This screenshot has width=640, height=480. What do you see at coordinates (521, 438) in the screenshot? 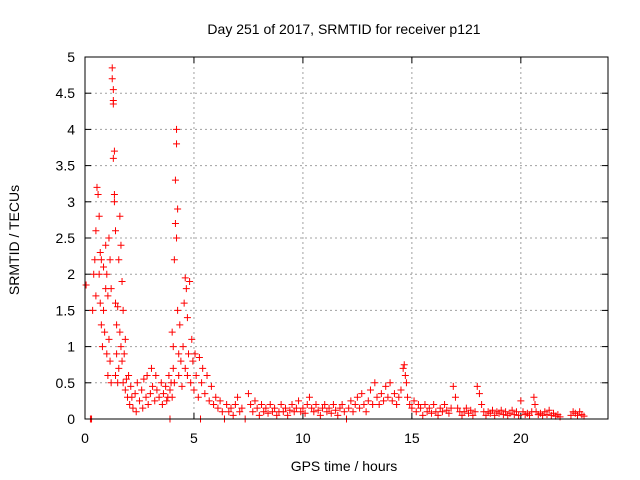
I see `x-tick-label: 20` at bounding box center [521, 438].